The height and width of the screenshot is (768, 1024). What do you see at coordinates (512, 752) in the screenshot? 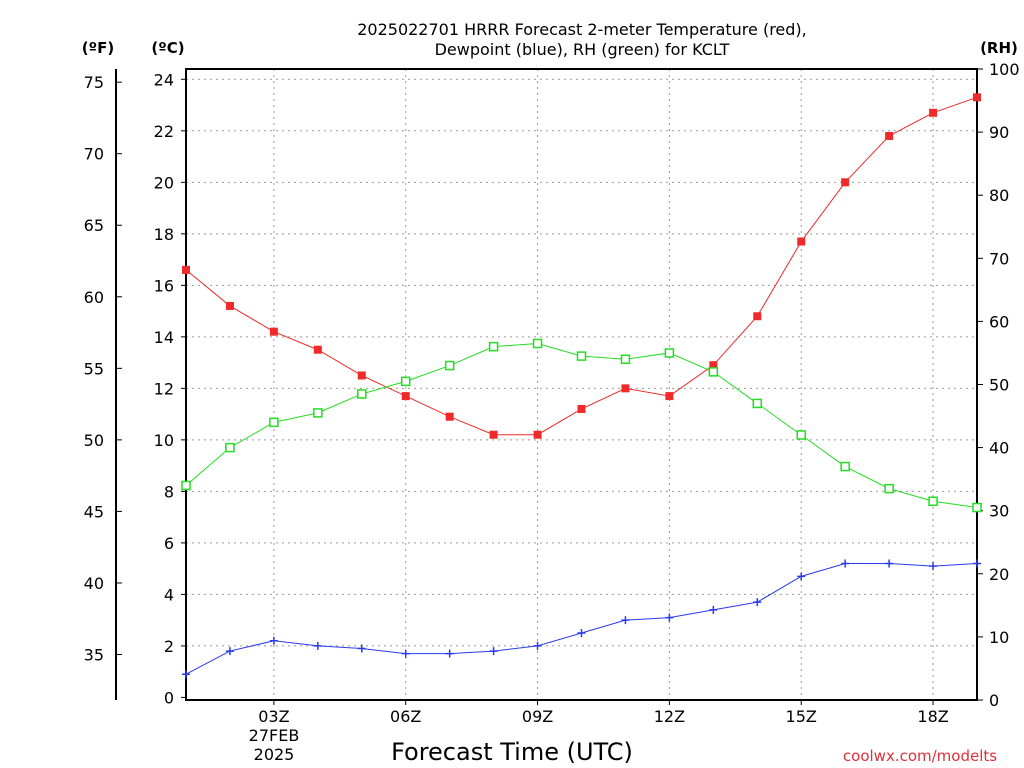
I see `x-axis-title: Forecast Time (UTC)` at bounding box center [512, 752].